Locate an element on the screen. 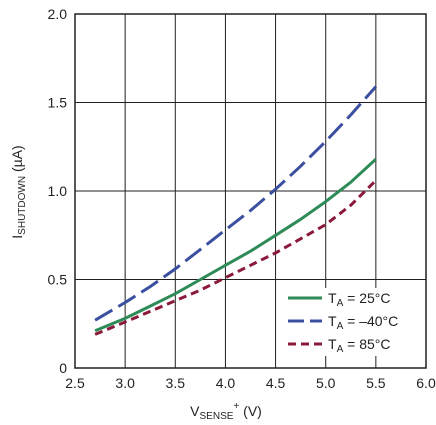 This screenshot has width=436, height=425. legend-item-85c: TA = 85°C is located at coordinates (339, 345).